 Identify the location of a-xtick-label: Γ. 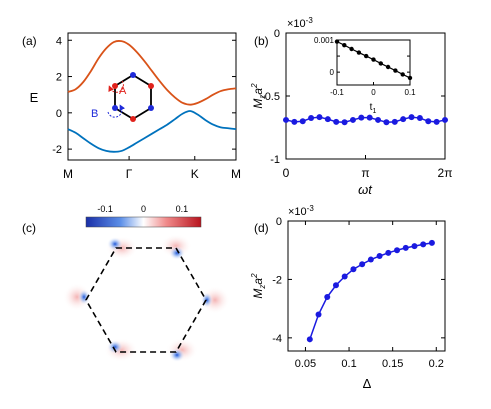
(129, 174).